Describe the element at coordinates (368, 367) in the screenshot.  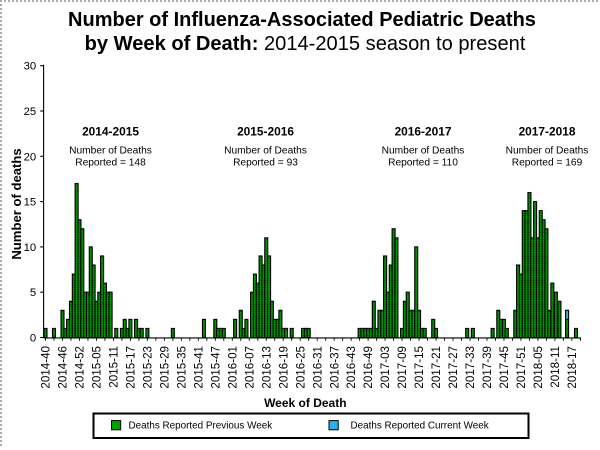
I see `svg-text: 2016-49` at that location.